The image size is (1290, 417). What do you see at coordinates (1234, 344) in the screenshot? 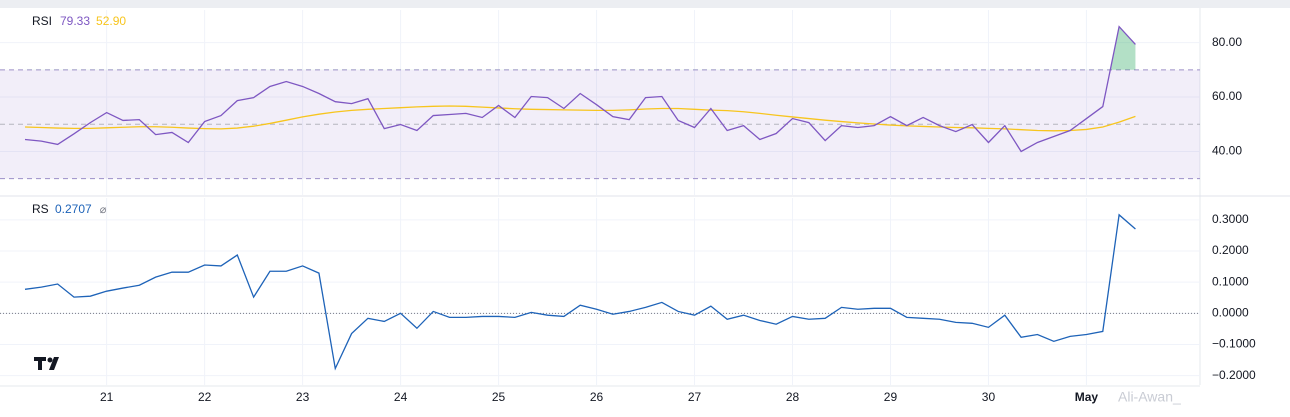
I see `y-tick-label: −0.1000` at bounding box center [1234, 344].